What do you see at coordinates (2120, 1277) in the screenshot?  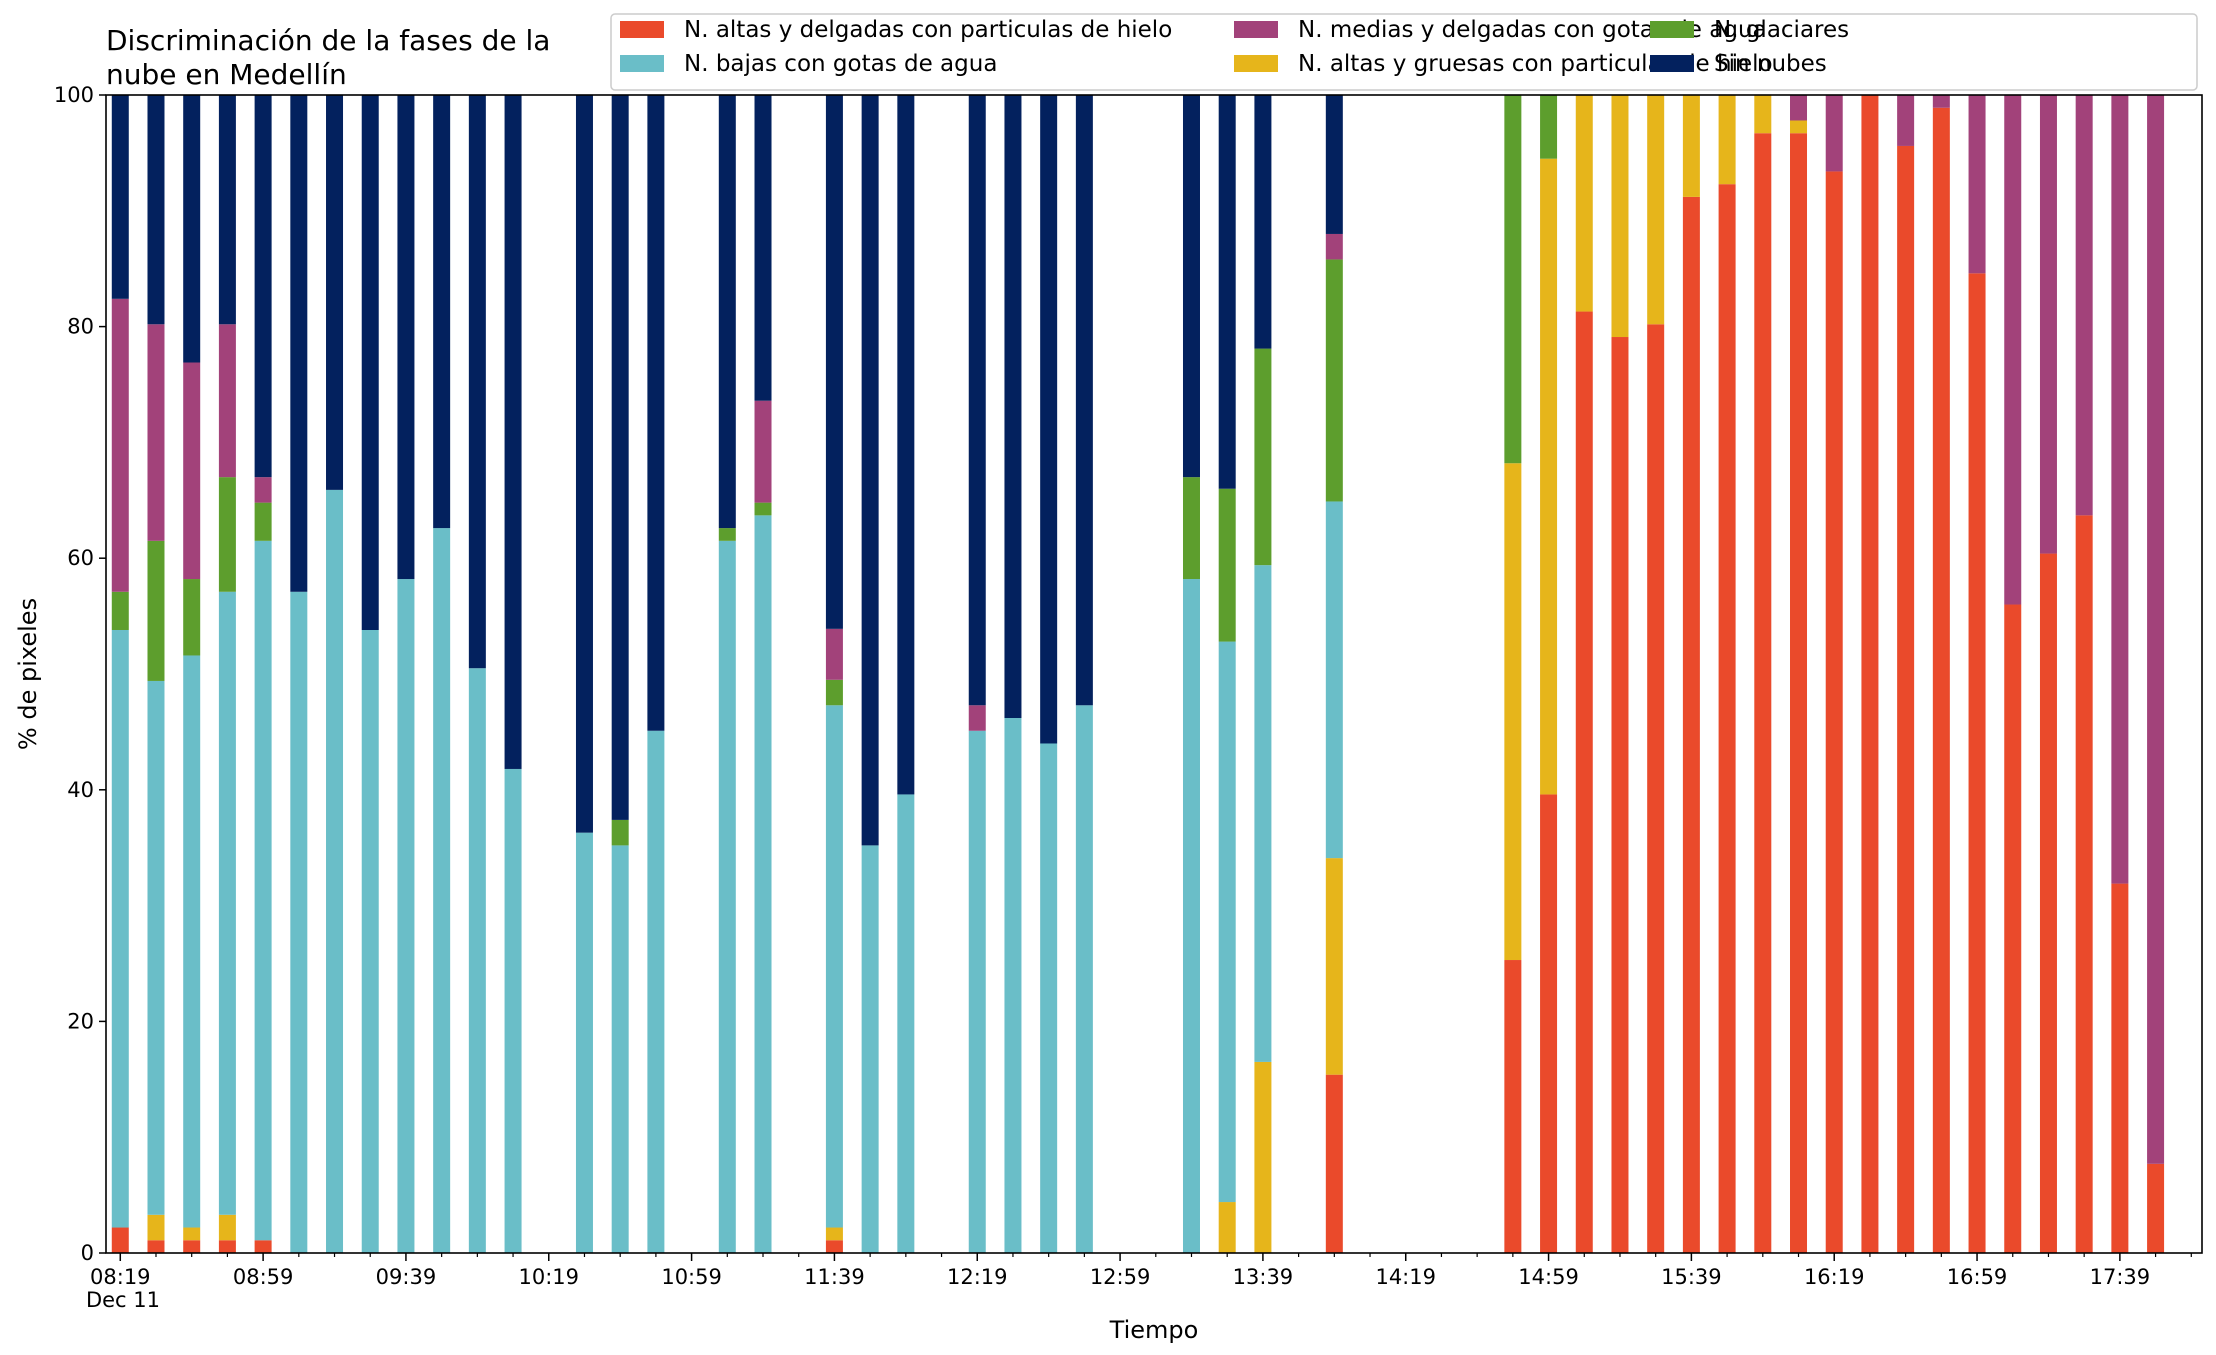 I see `x-tick-label-14: 17:39` at bounding box center [2120, 1277].